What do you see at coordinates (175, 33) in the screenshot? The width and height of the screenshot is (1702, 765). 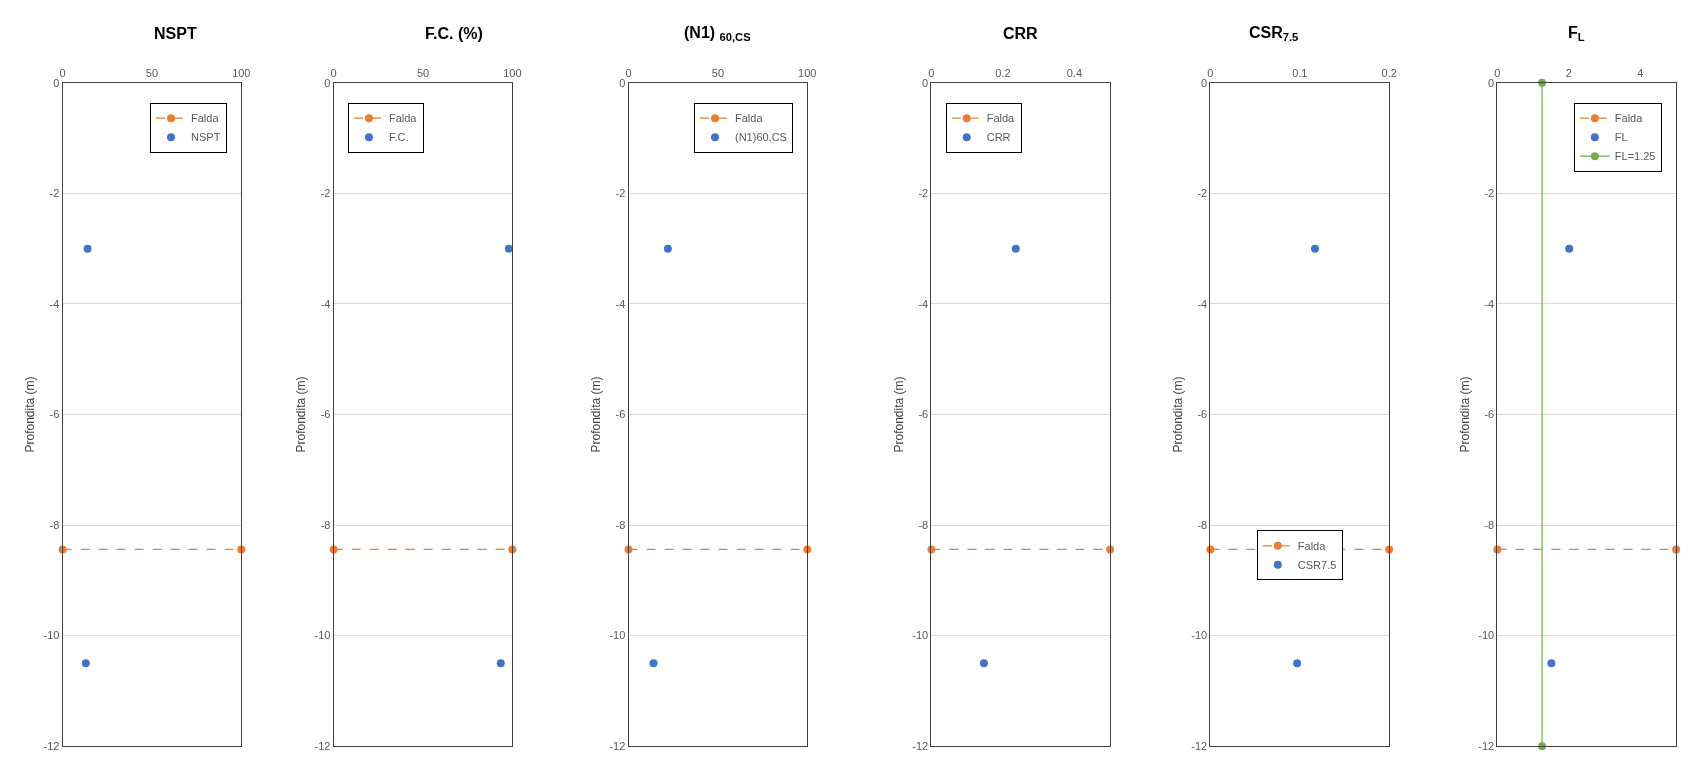 I see `chart-title: NSPT` at bounding box center [175, 33].